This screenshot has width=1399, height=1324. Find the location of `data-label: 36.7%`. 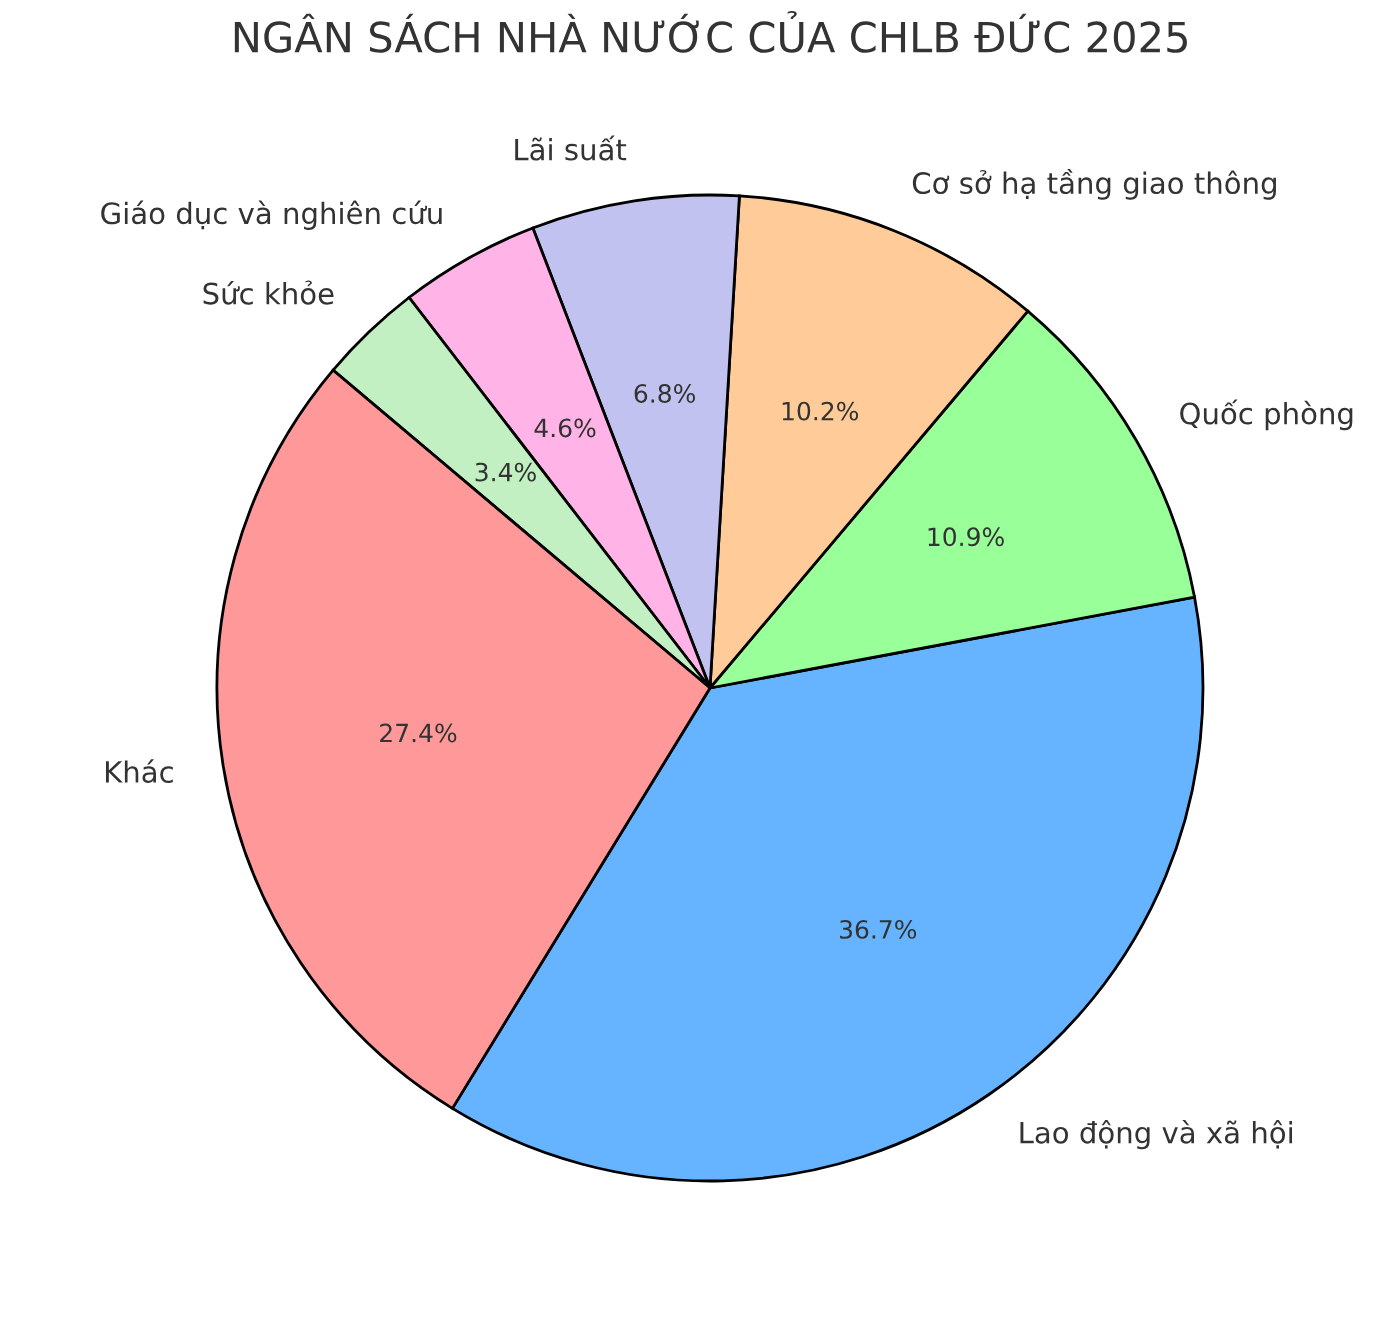

data-label: 36.7% is located at coordinates (878, 929).